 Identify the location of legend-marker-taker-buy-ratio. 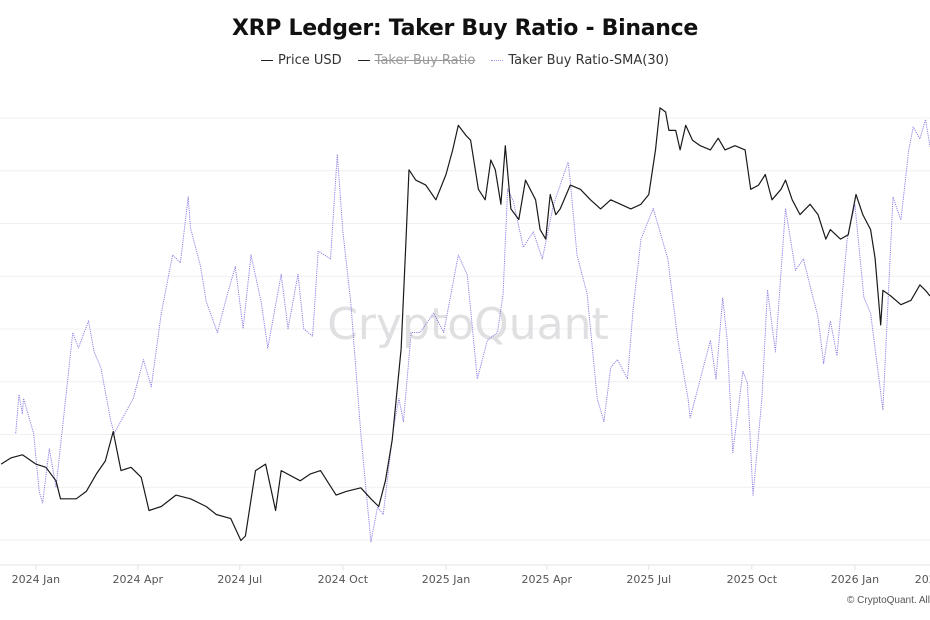
(363, 60).